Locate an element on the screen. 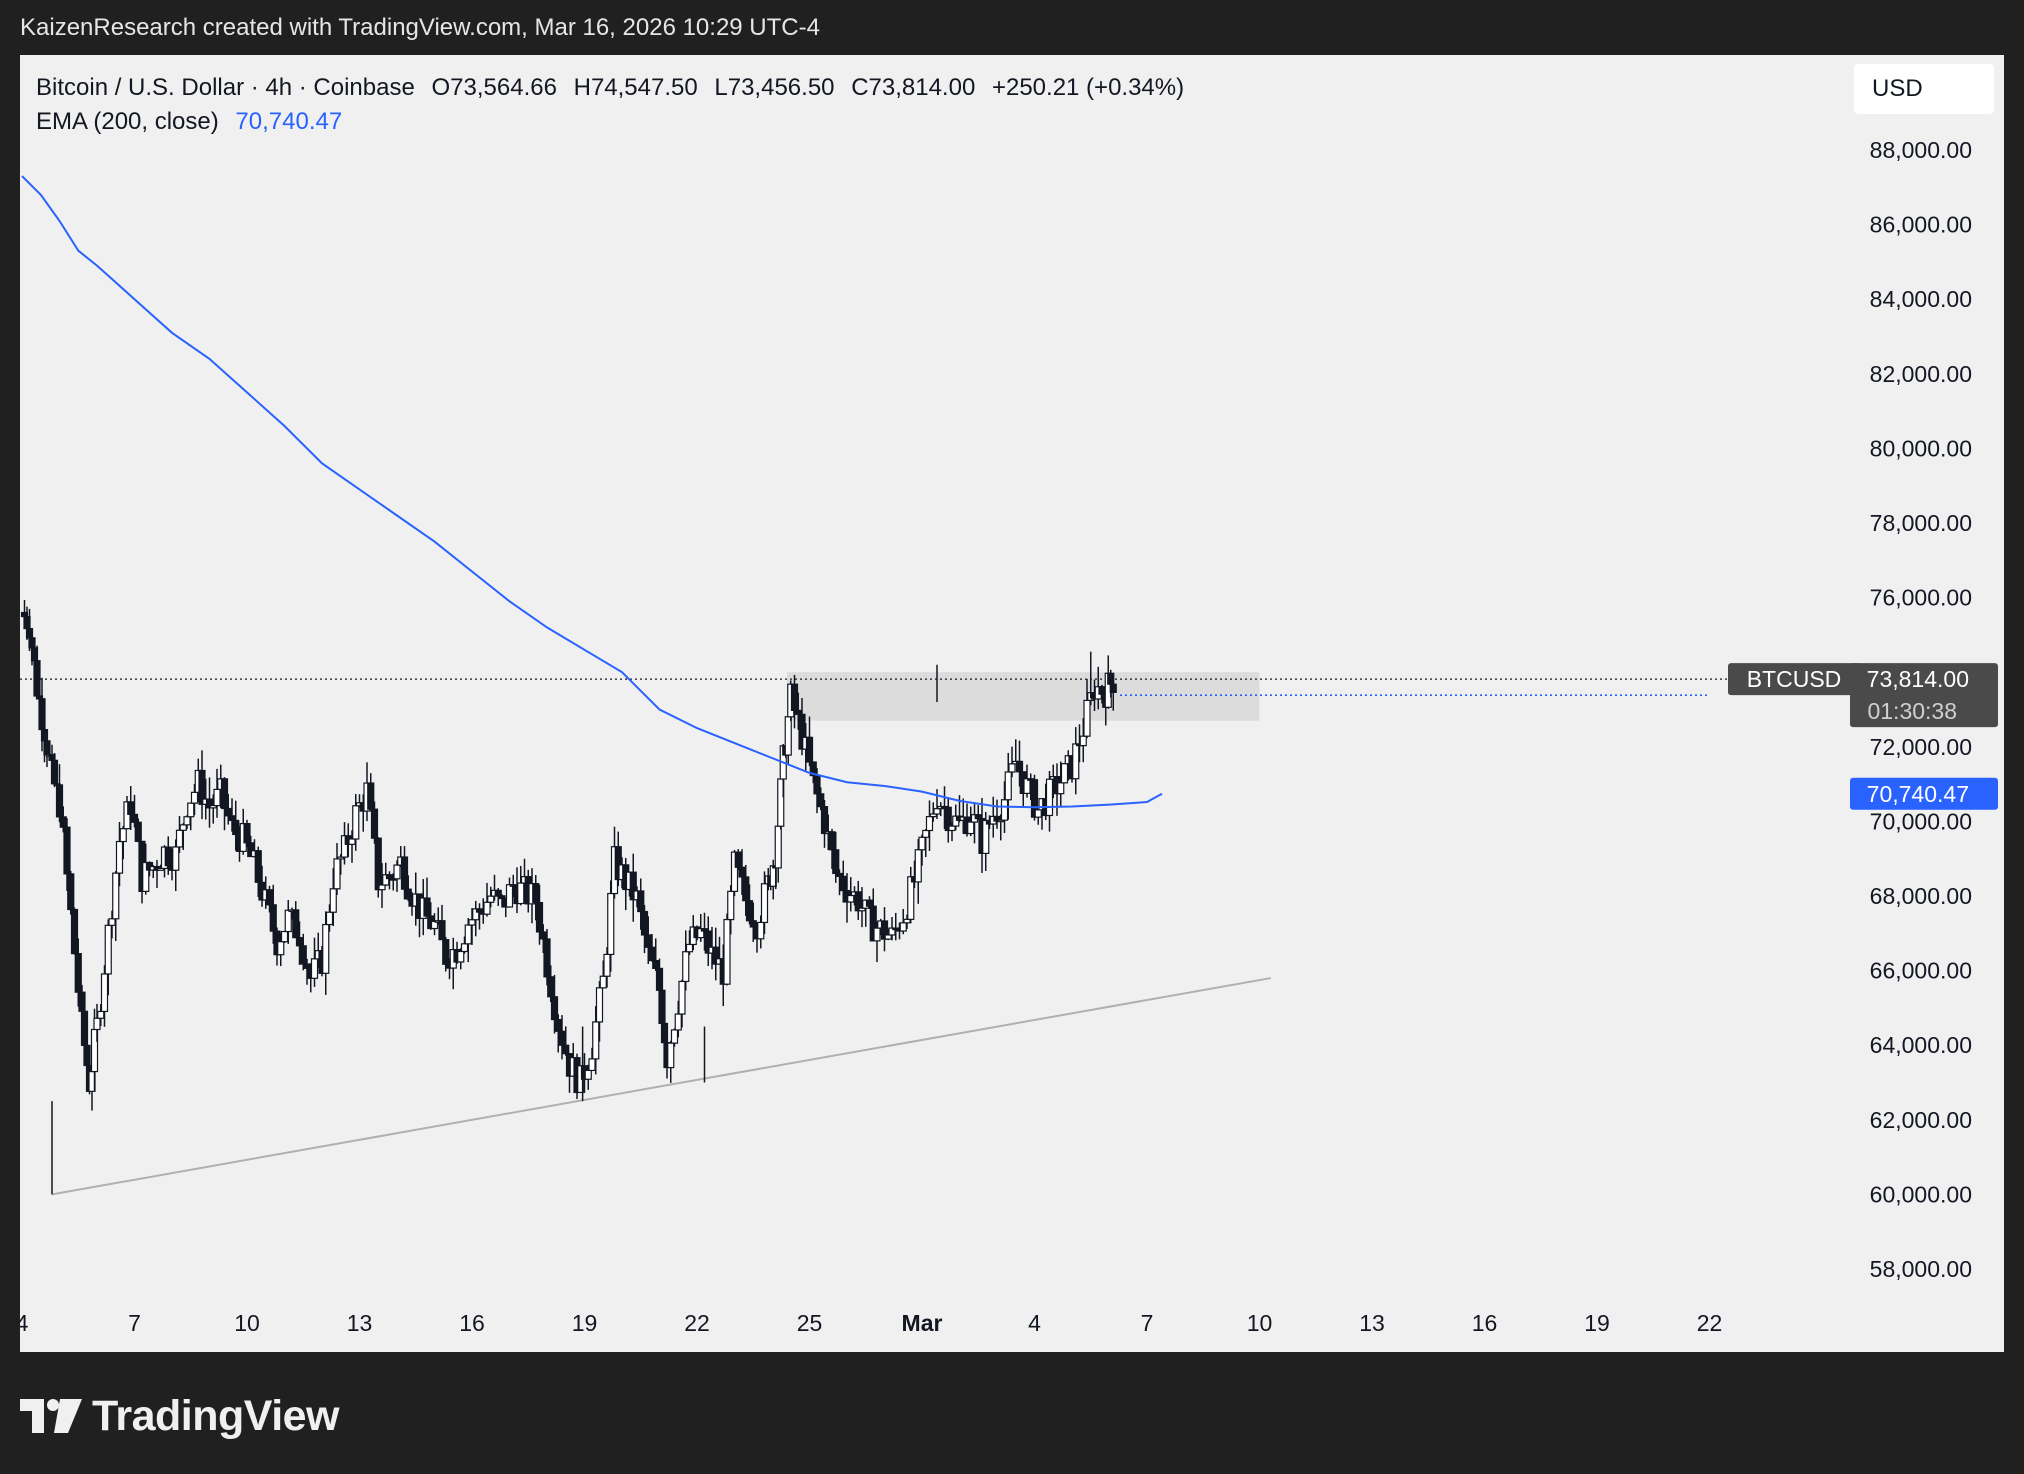 The width and height of the screenshot is (2024, 1474). y-tick-label: 82,000.00 is located at coordinates (1921, 374).